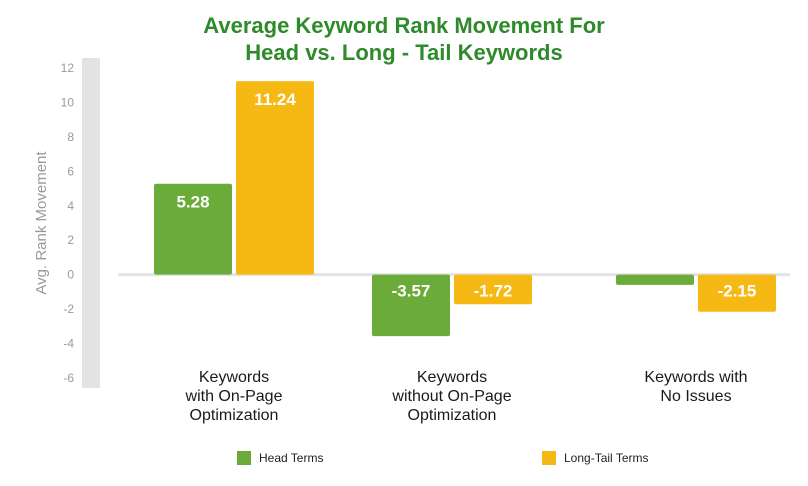 The width and height of the screenshot is (808, 486). I want to click on legend-swatch-longtail, so click(549, 458).